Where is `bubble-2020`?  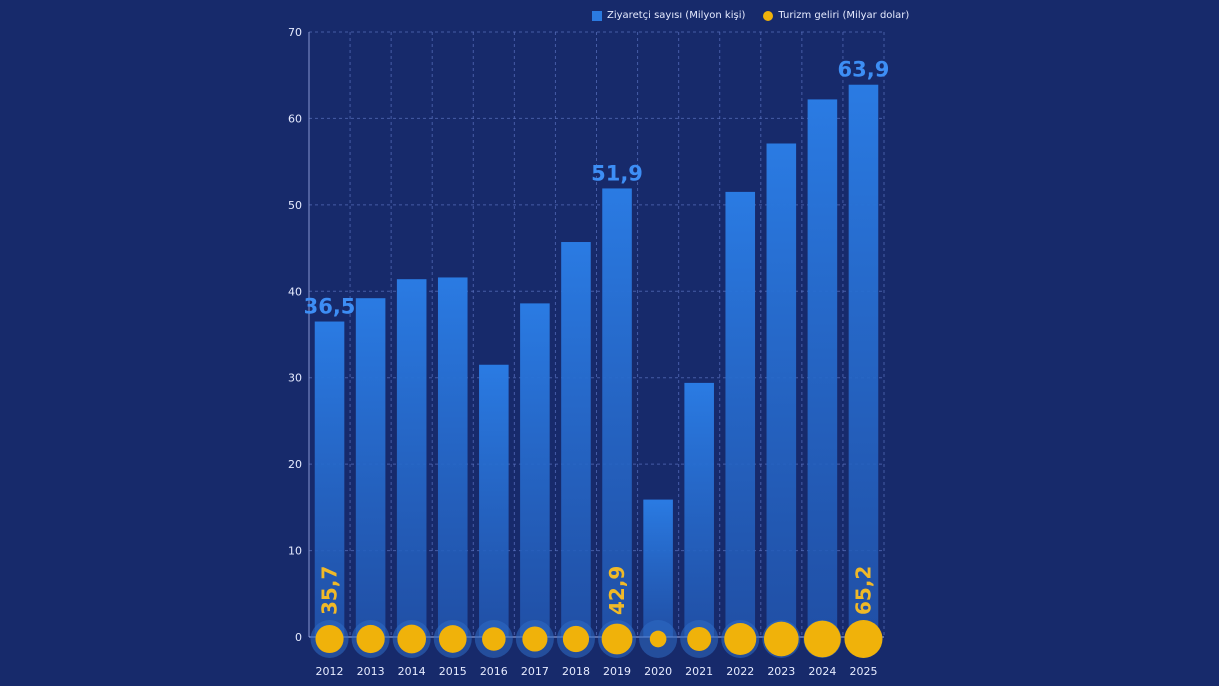 bubble-2020 is located at coordinates (658, 639).